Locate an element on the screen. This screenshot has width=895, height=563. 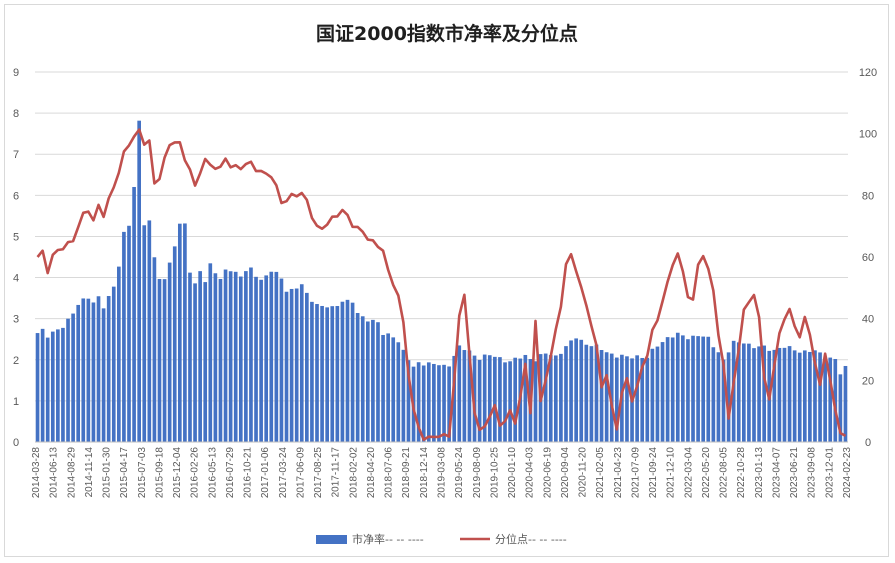
left-tick-label: 1 is located at coordinates (16, 402).